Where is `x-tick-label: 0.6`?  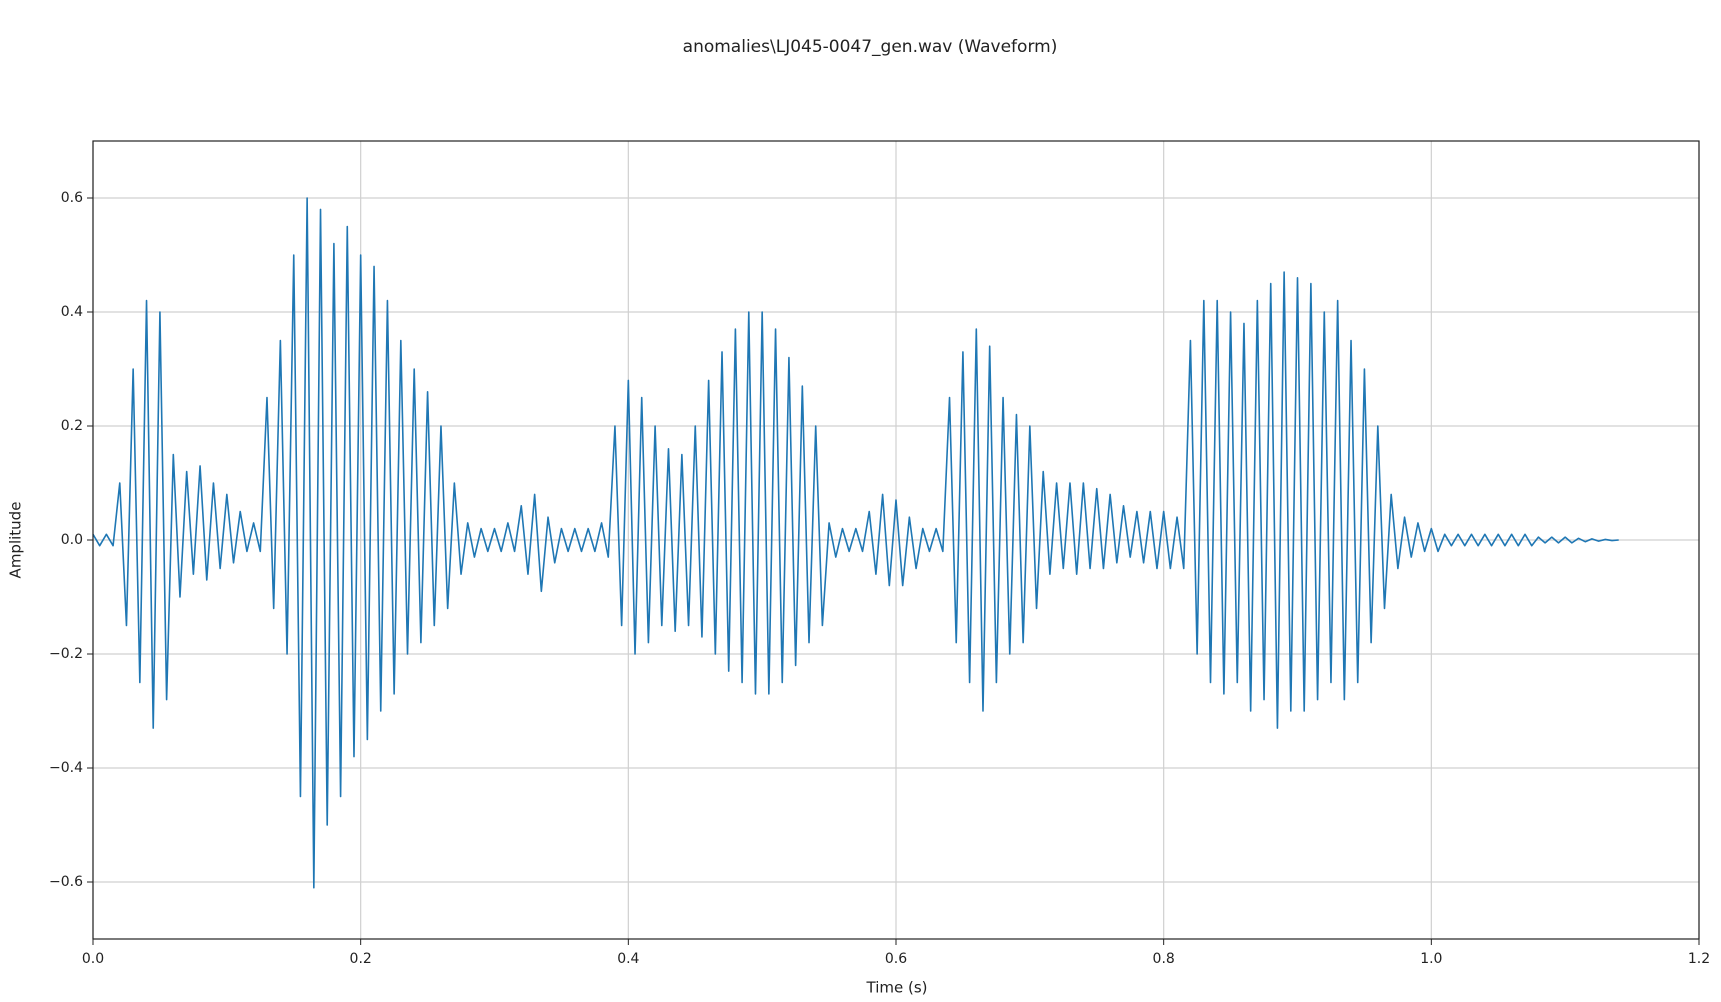 x-tick-label: 0.6 is located at coordinates (896, 959).